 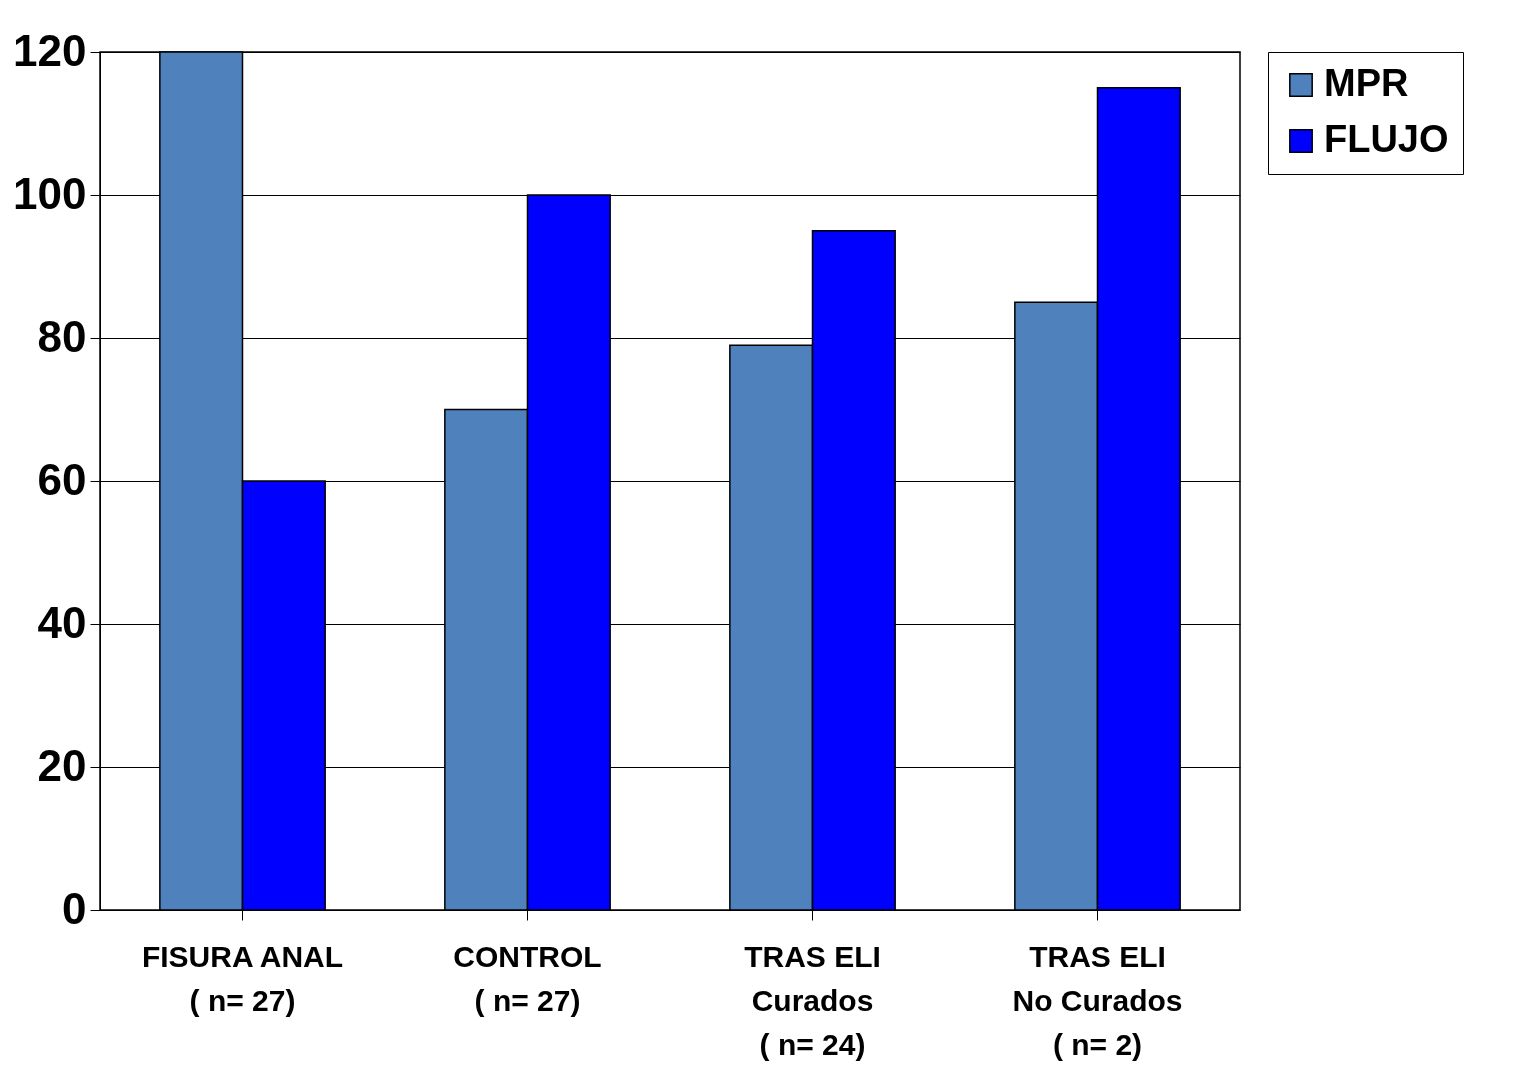 I want to click on y-tick-label: 20, so click(x=62, y=765).